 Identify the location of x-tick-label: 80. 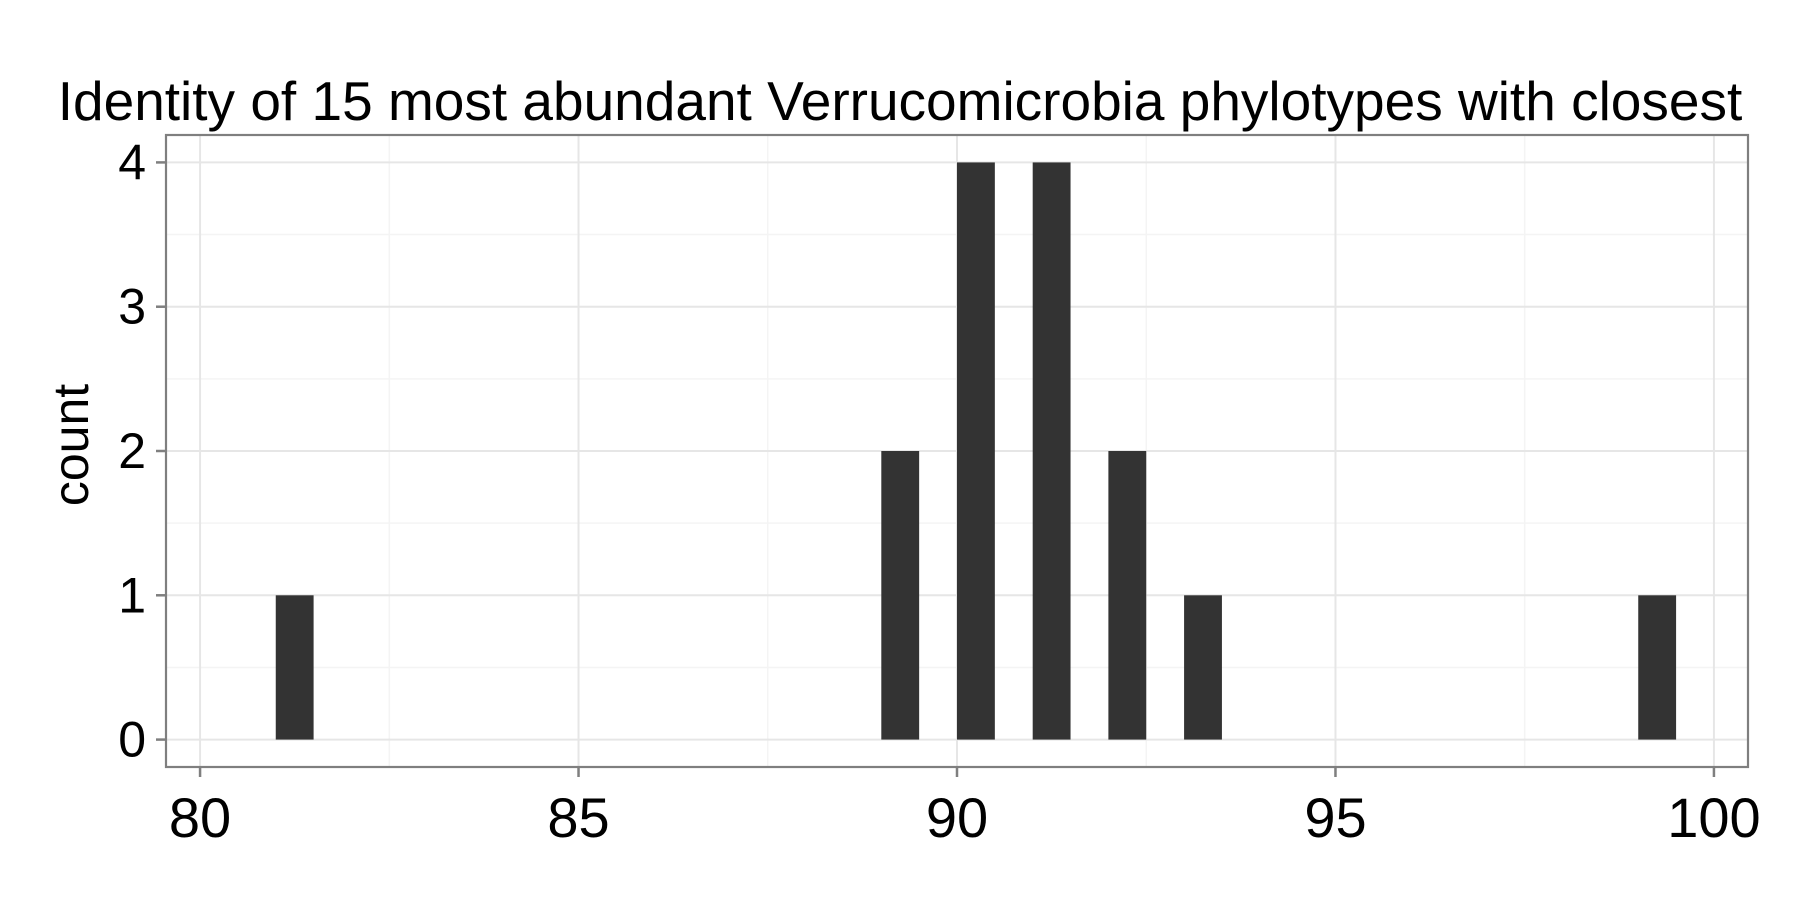
(200, 817).